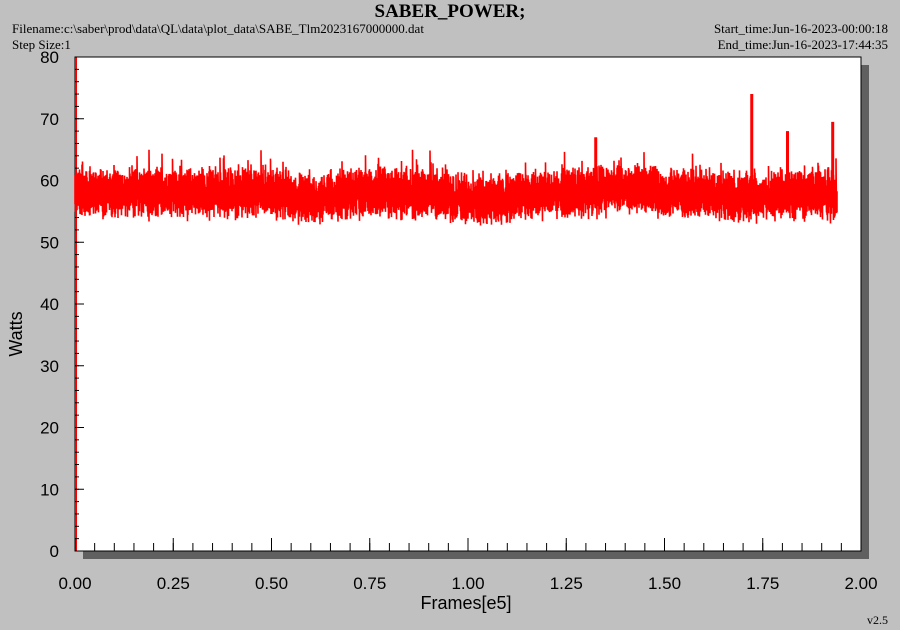 The image size is (900, 630). Describe the element at coordinates (173, 583) in the screenshot. I see `x-tick-label: 0.25` at that location.